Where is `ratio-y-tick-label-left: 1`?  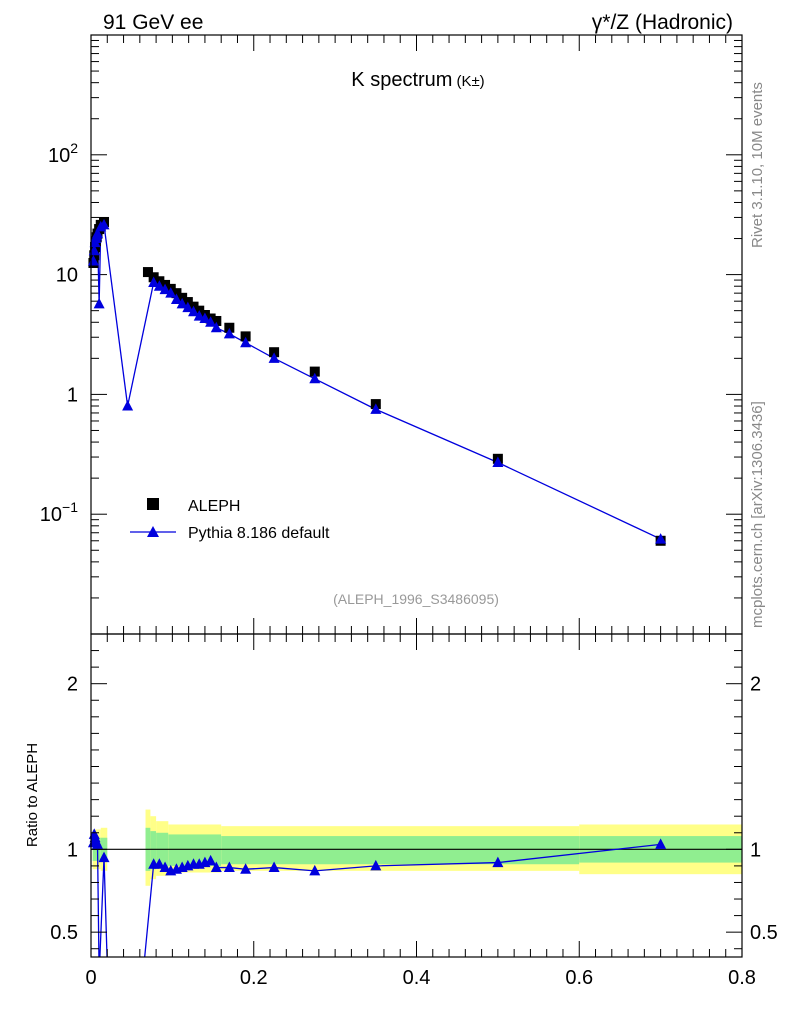
ratio-y-tick-label-left: 1 is located at coordinates (72, 850).